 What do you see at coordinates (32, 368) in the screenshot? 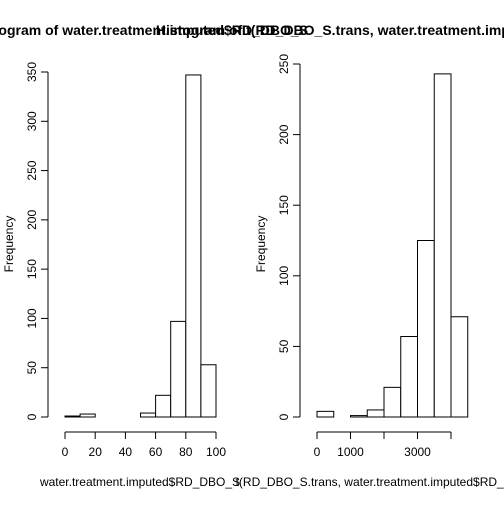
I see `left-y-tick-label: 50` at bounding box center [32, 368].